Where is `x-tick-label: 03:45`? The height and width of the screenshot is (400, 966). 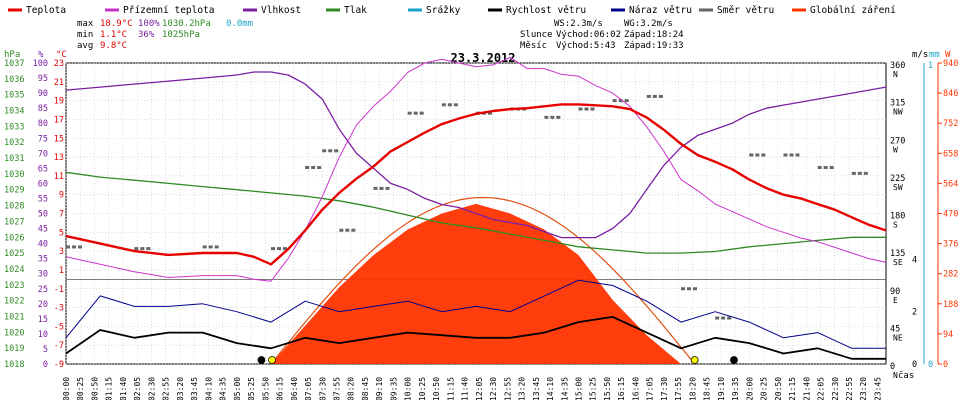 x-tick-label: 03:45 is located at coordinates (194, 388).